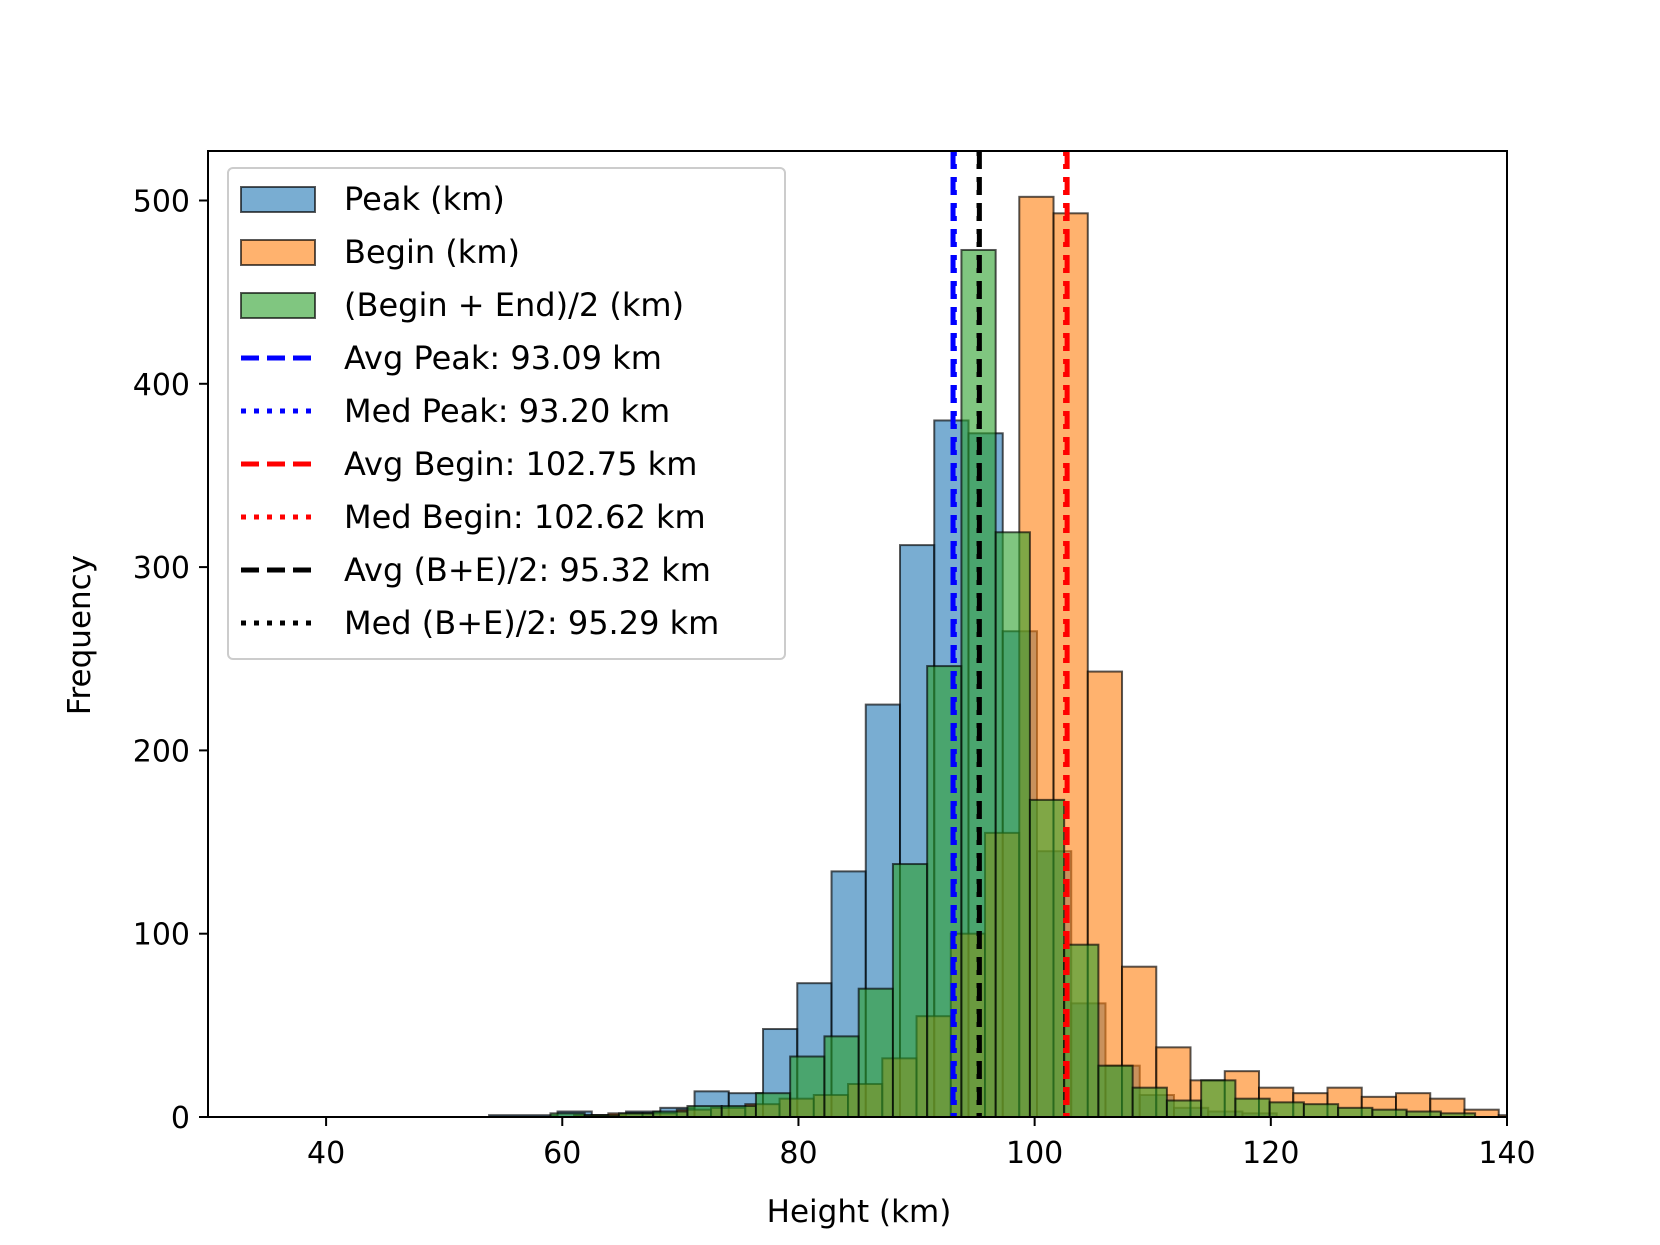  What do you see at coordinates (531, 623) in the screenshot?
I see `legend-label: Med (B+E)/2: 95.29 km` at bounding box center [531, 623].